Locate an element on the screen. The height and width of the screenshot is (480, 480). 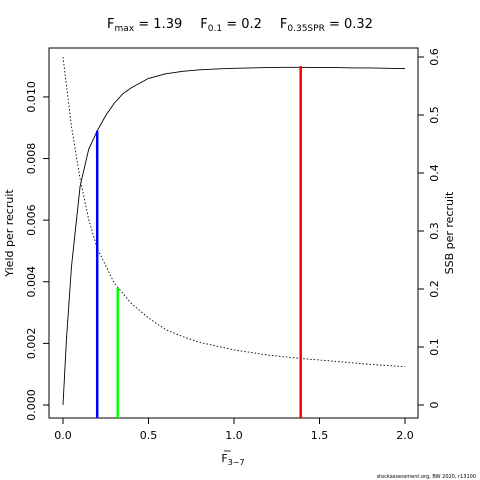
x-tick-label: 1.5 is located at coordinates (320, 435).